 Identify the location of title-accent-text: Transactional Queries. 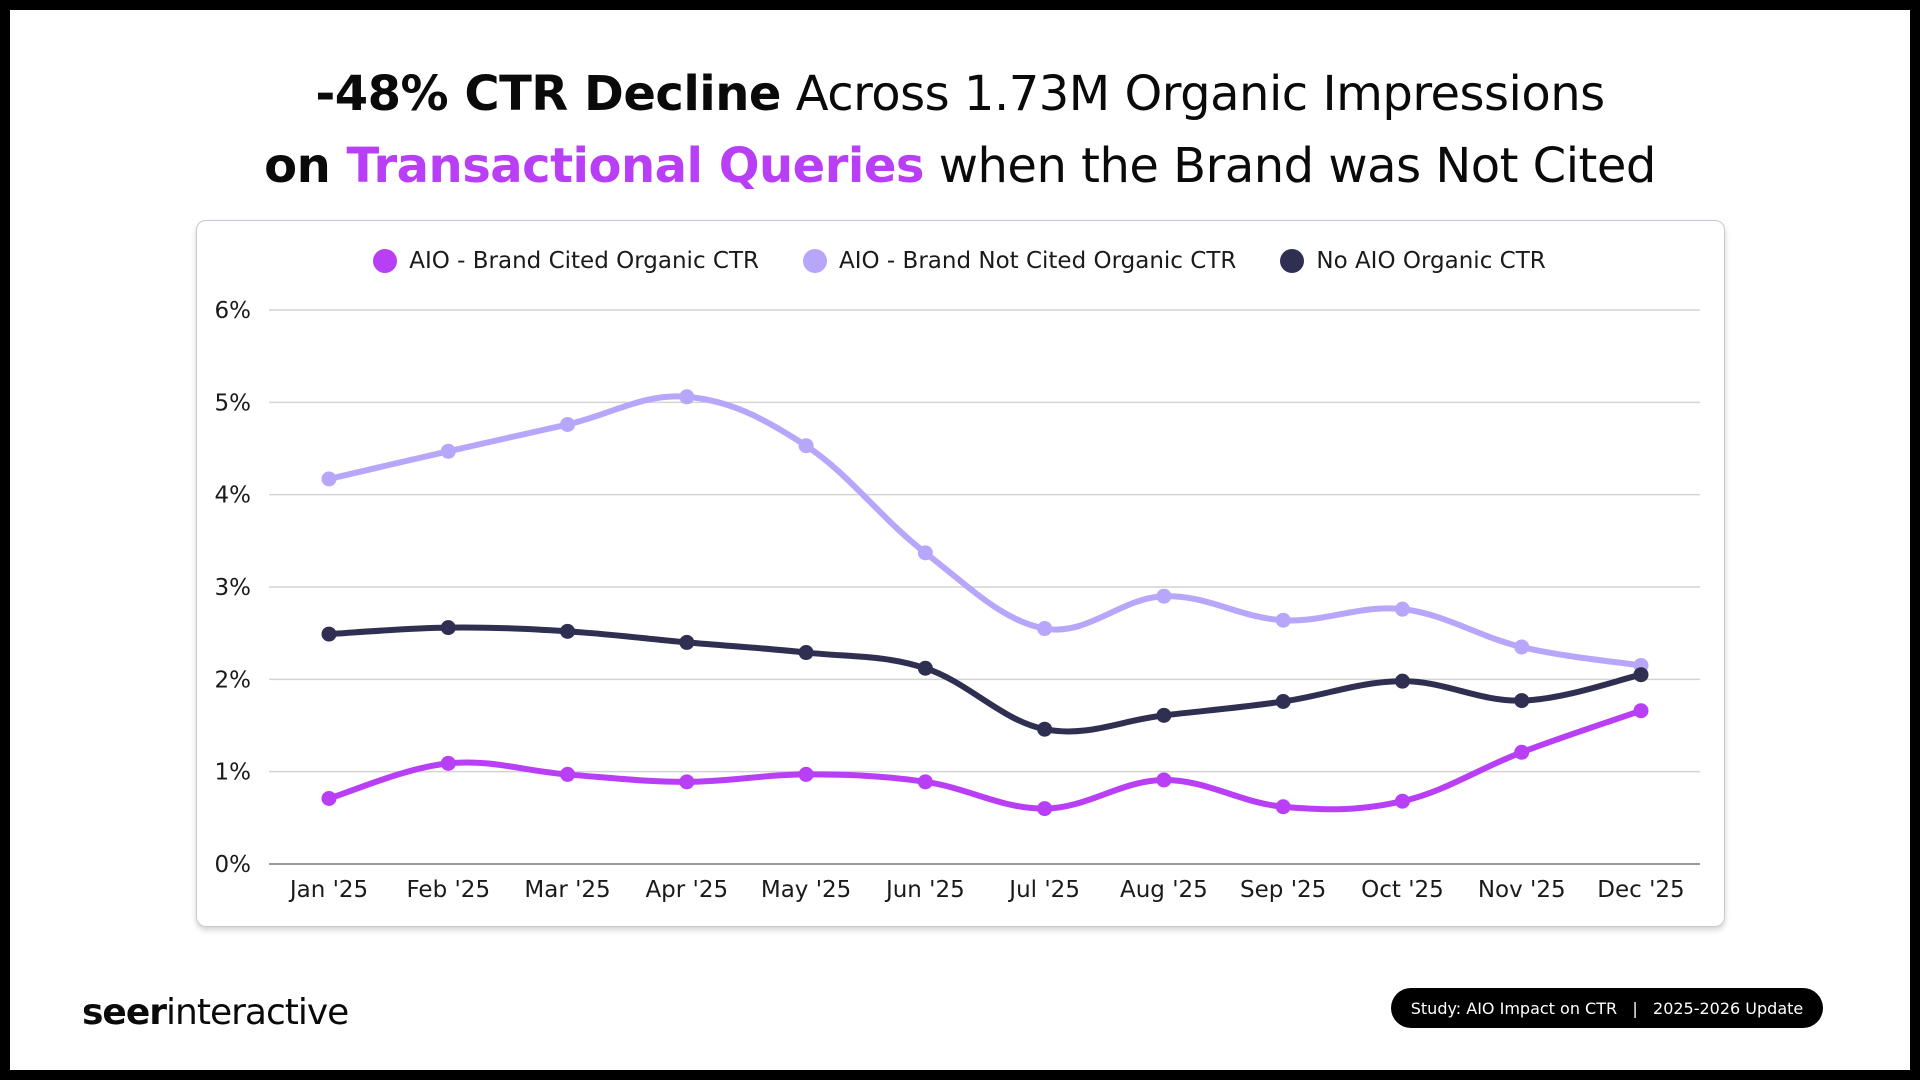
(635, 166).